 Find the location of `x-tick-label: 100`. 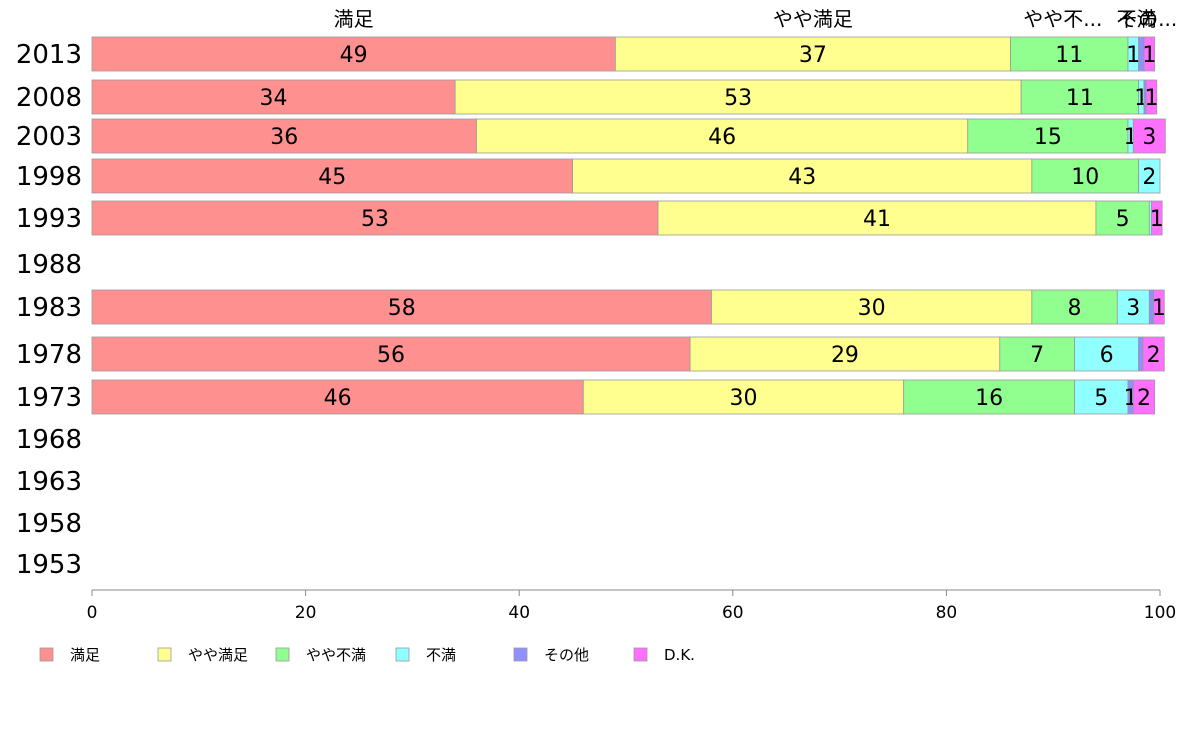

x-tick-label: 100 is located at coordinates (1160, 613).